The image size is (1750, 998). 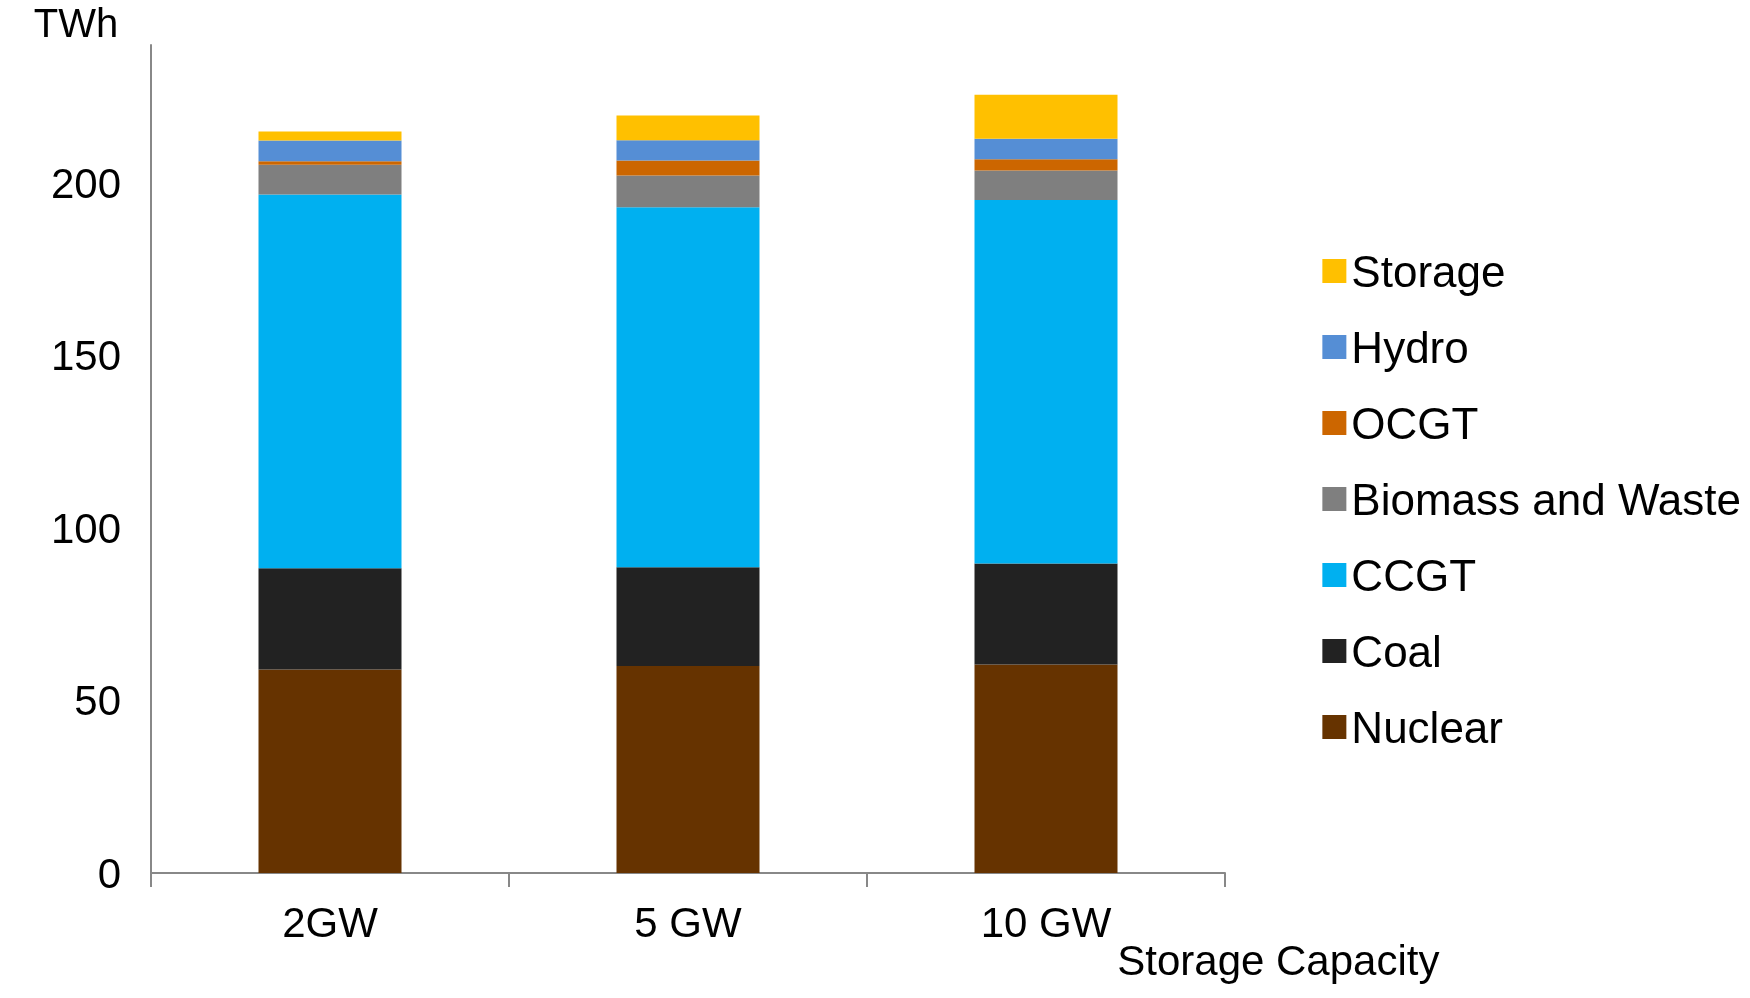 I want to click on y-axis-title: TWh, so click(x=76, y=23).